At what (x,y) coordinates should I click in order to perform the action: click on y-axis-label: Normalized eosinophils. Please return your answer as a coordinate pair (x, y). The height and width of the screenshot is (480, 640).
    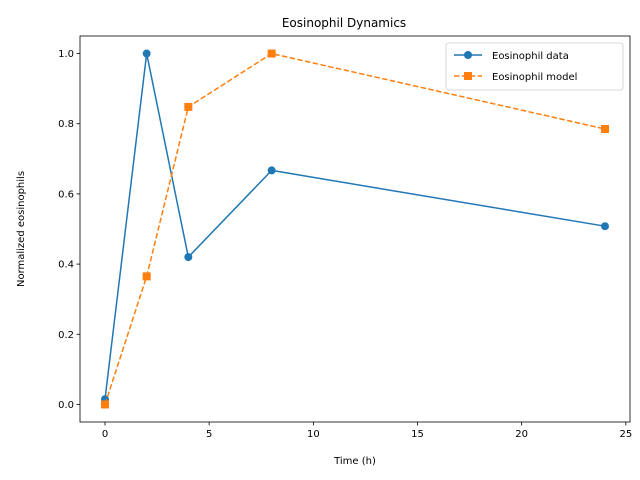
    Looking at the image, I should click on (21, 229).